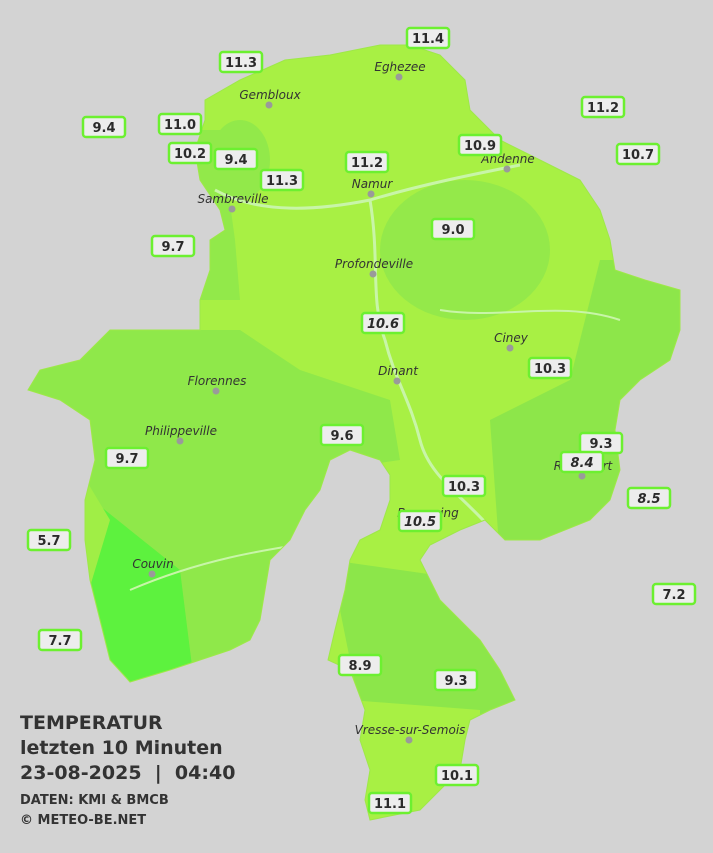 This screenshot has width=713, height=853. I want to click on station-value: 8.9, so click(359, 666).